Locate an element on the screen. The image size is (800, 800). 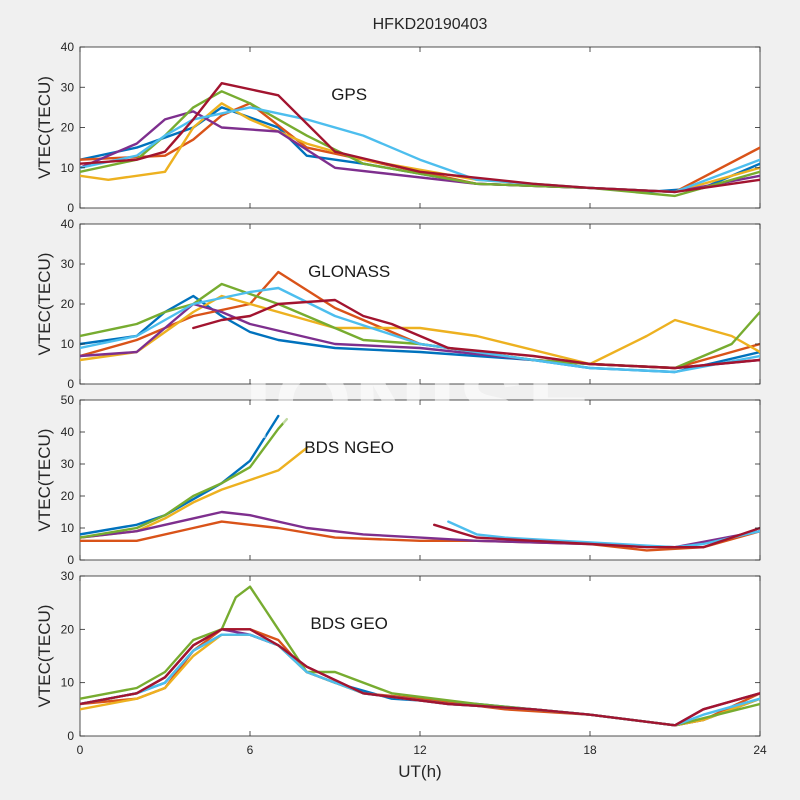
panel-label: GLONASS is located at coordinates (349, 271).